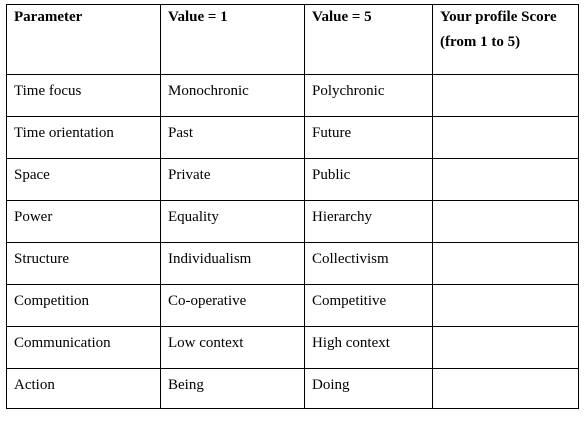 The image size is (587, 427). Describe the element at coordinates (368, 305) in the screenshot. I see `value-5-cell: Competitive` at that location.